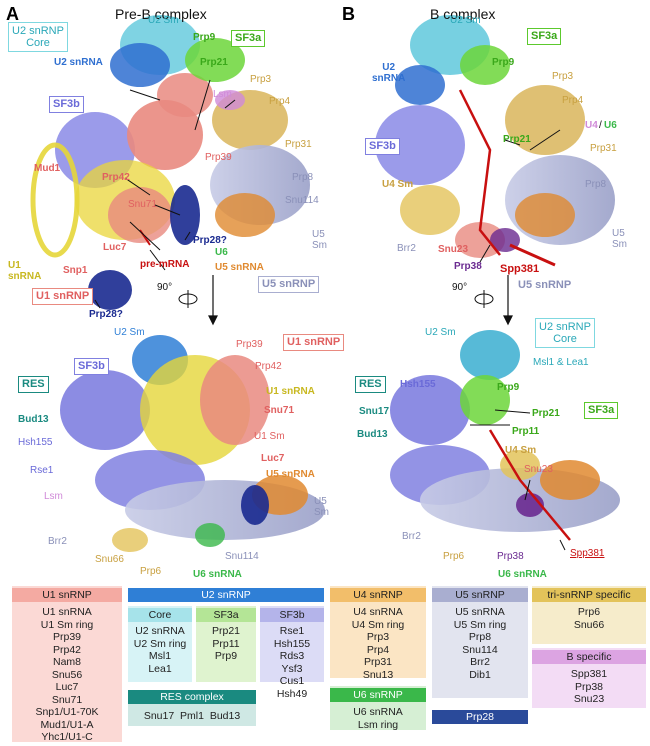 The width and height of the screenshot is (650, 746). I want to click on legend-item: Snu23, so click(589, 699).